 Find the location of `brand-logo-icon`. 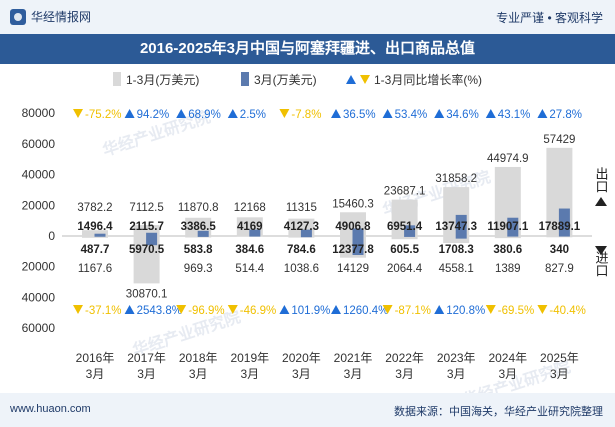

brand-logo-icon is located at coordinates (18, 16).